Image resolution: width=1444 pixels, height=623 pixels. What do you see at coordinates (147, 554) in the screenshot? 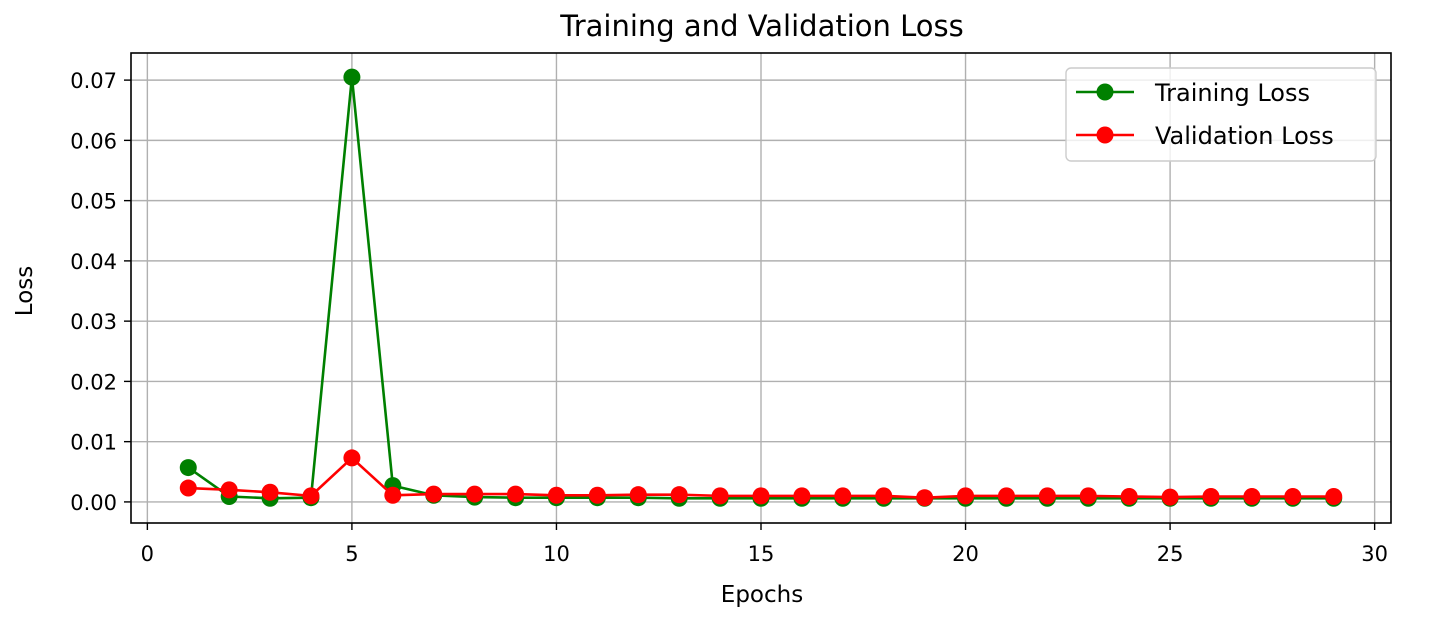
I see `x-tick-label: 0` at bounding box center [147, 554].